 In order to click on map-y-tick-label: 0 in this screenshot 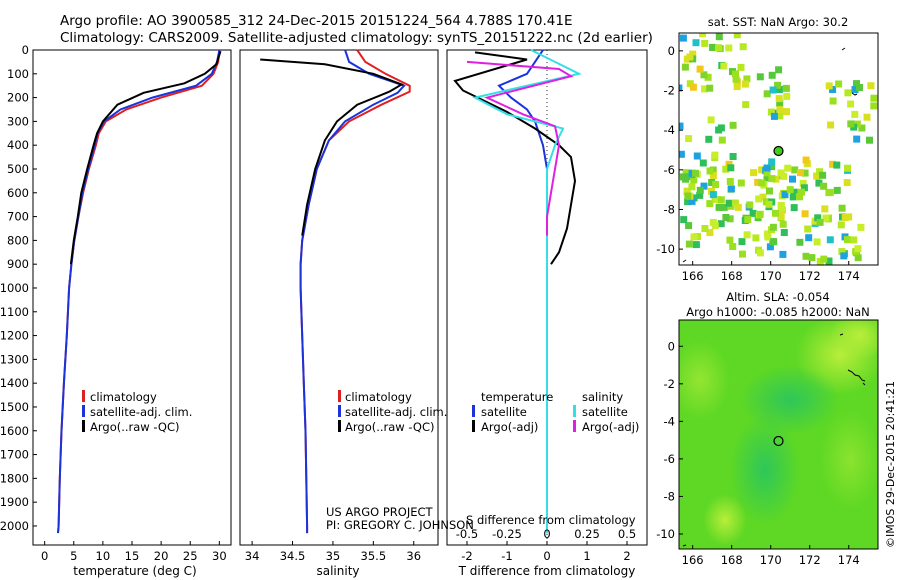, I will do `click(671, 51)`.